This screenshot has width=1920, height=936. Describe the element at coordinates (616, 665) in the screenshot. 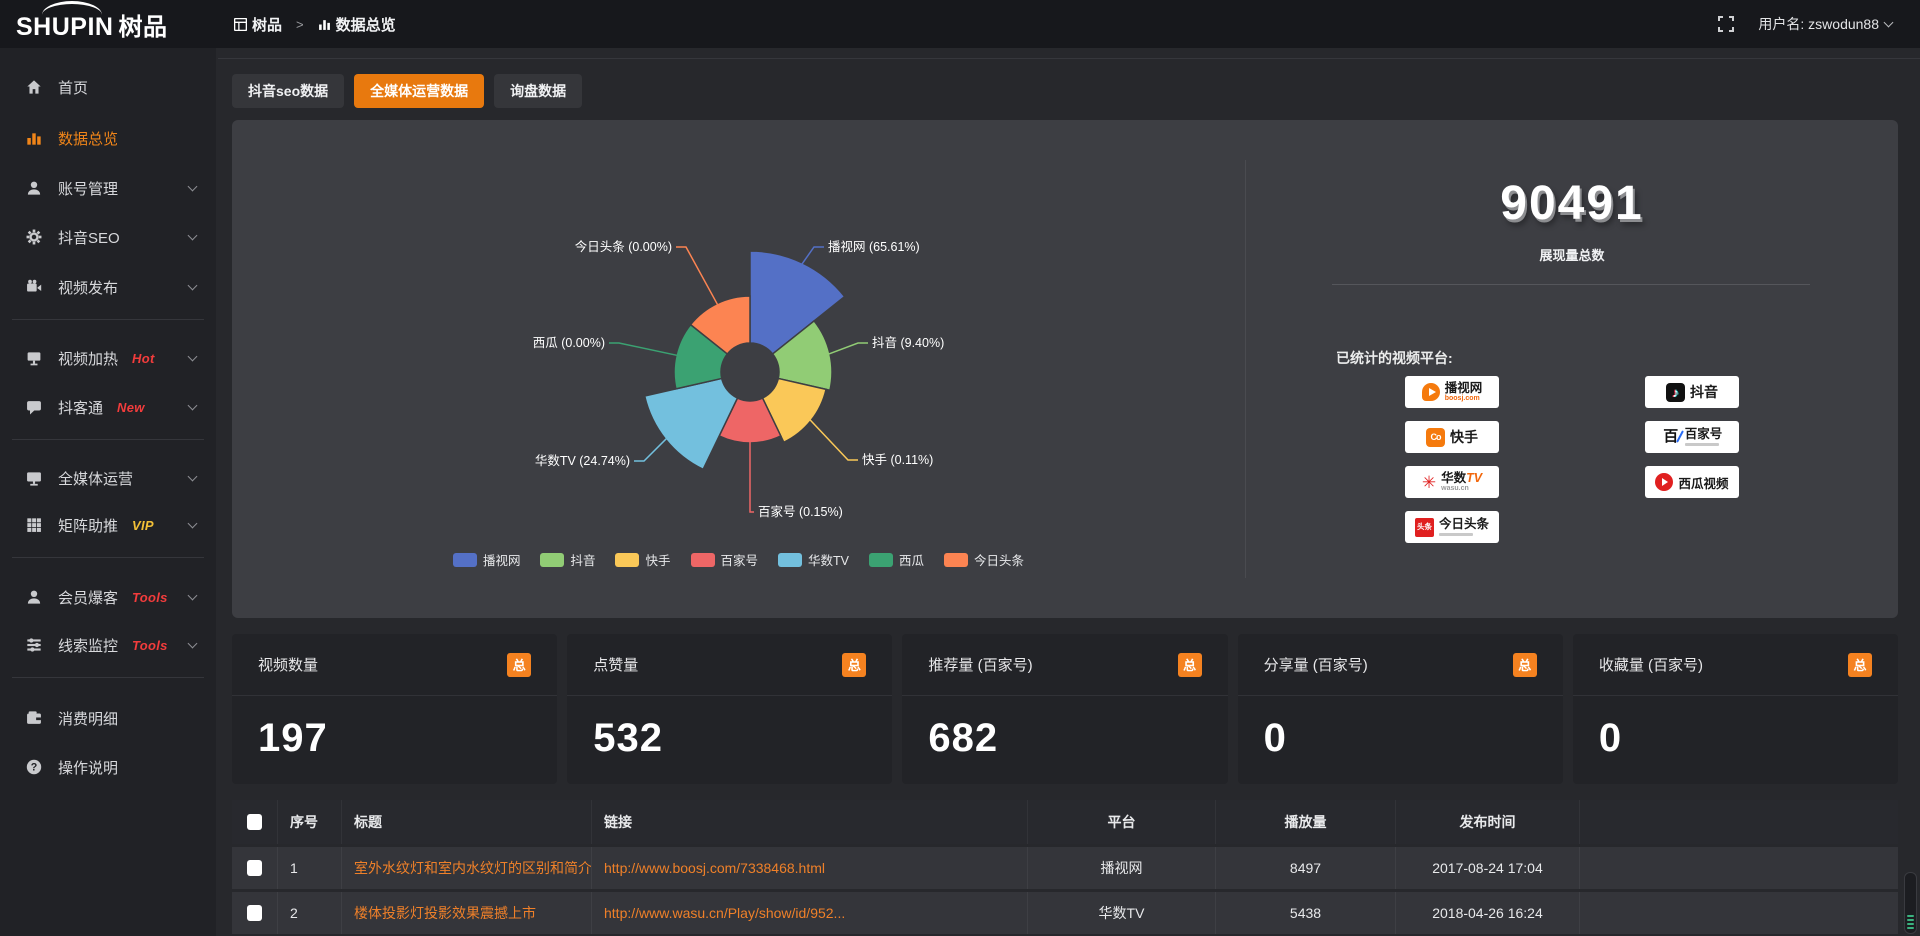

I see `stat-card-title: 点赞量` at that location.